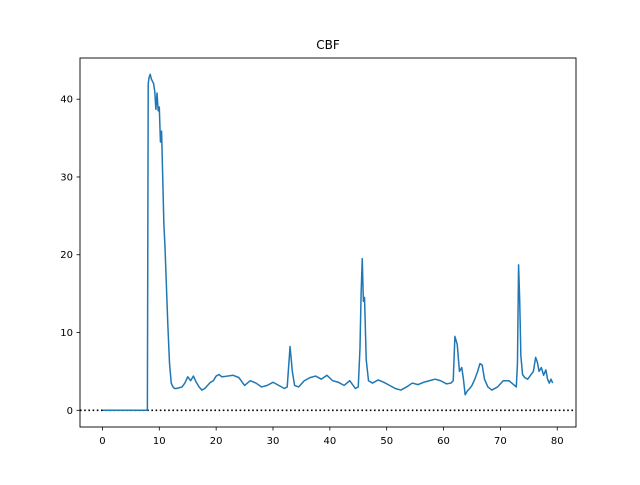 This screenshot has width=640, height=485. What do you see at coordinates (70, 411) in the screenshot?
I see `y-tick-label: 0` at bounding box center [70, 411].